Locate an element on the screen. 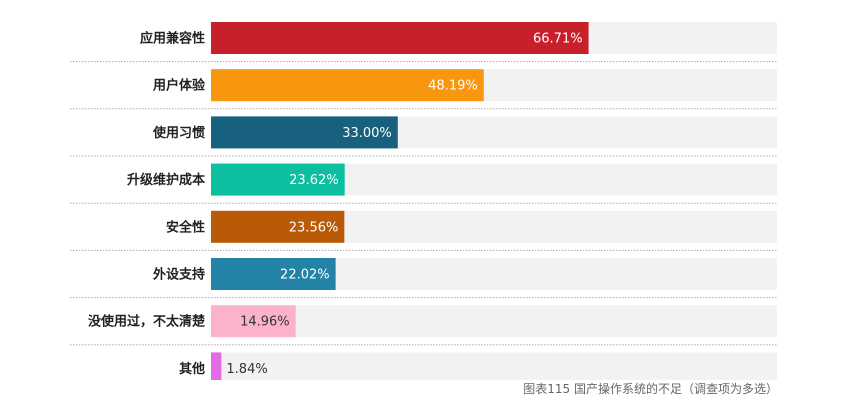 Image resolution: width=850 pixels, height=404 pixels. category-label: 外设支持 is located at coordinates (178, 275).